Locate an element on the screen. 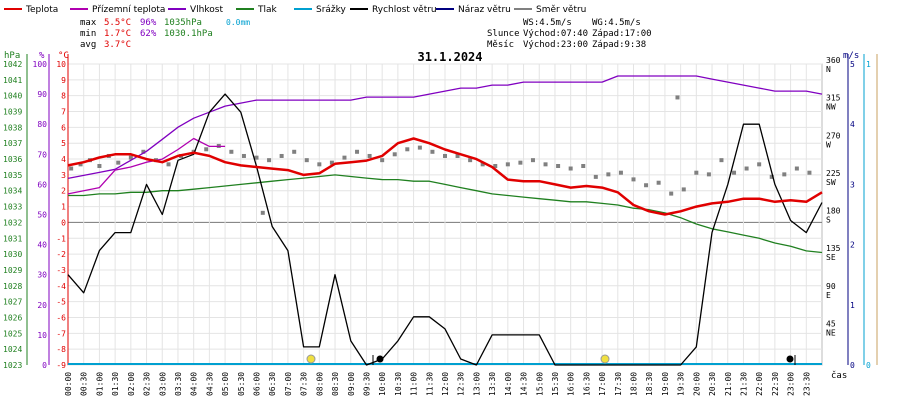  pressure-tick-label: 1028 is located at coordinates (12, 286).